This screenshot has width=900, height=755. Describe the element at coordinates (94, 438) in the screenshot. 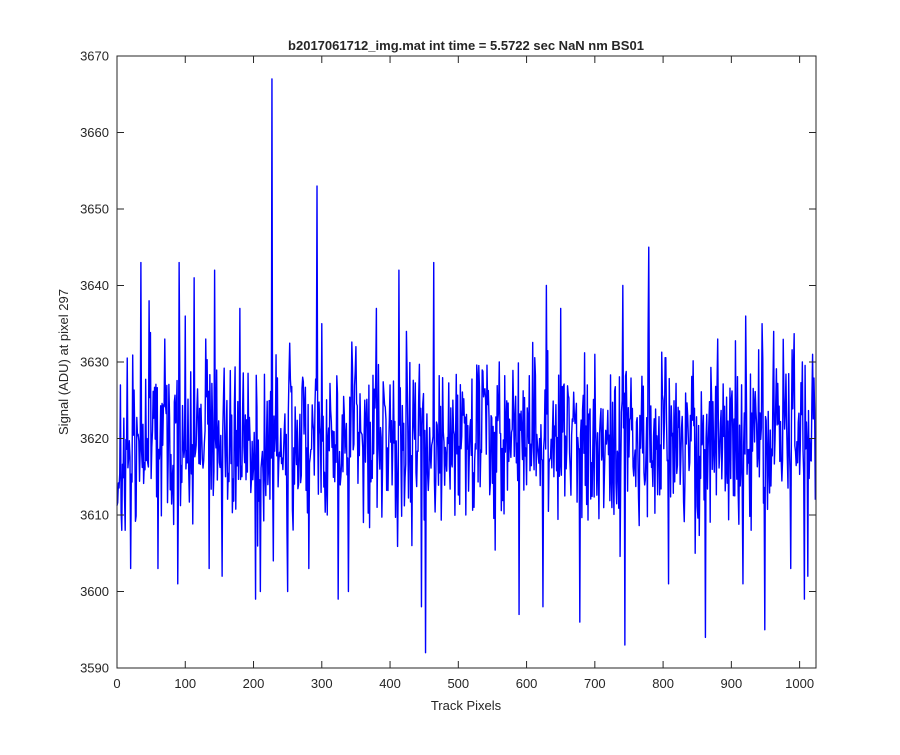

I see `y-tick-label: 3620` at that location.